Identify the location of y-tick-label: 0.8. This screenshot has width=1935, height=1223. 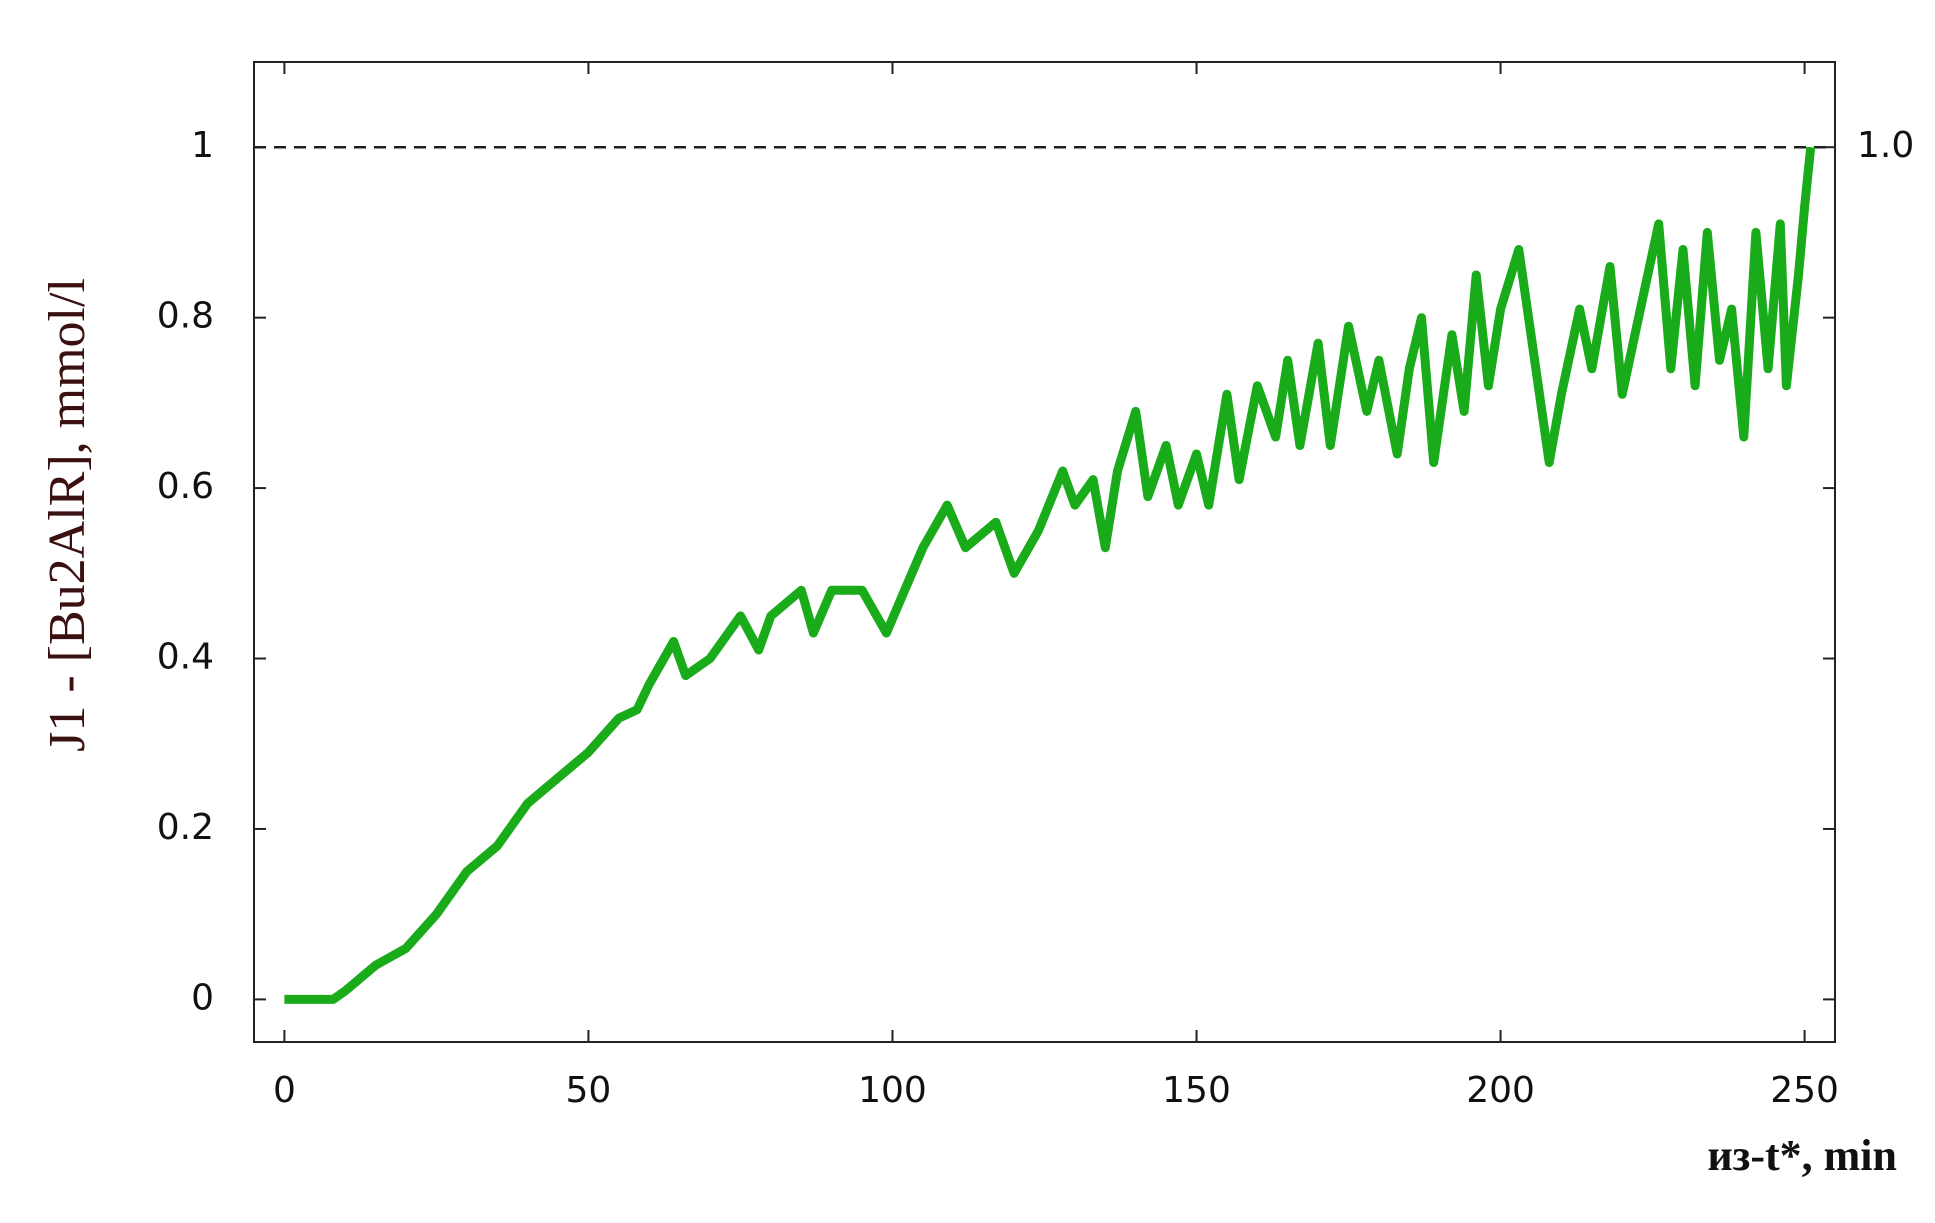
(185, 316).